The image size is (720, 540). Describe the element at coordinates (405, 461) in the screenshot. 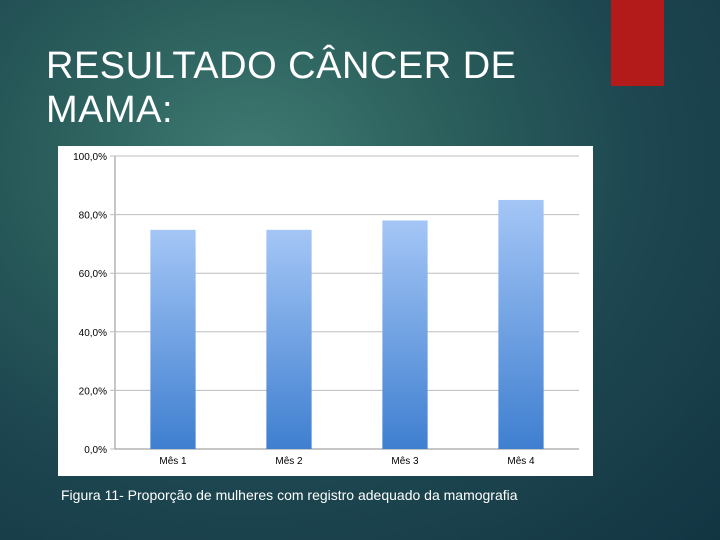

I see `x-tick-label: Mês 3` at that location.